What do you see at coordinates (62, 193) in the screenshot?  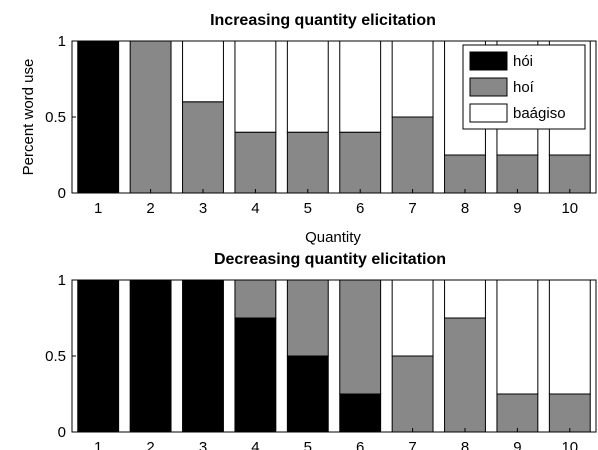 I see `top-chart-ytick-label: 0` at bounding box center [62, 193].